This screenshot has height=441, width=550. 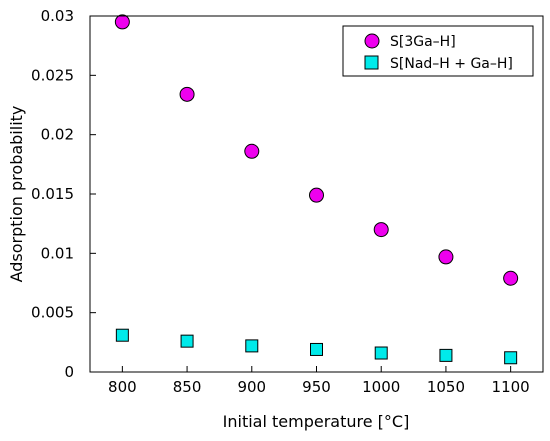 I want to click on x-tick-label: 1100, so click(x=511, y=387).